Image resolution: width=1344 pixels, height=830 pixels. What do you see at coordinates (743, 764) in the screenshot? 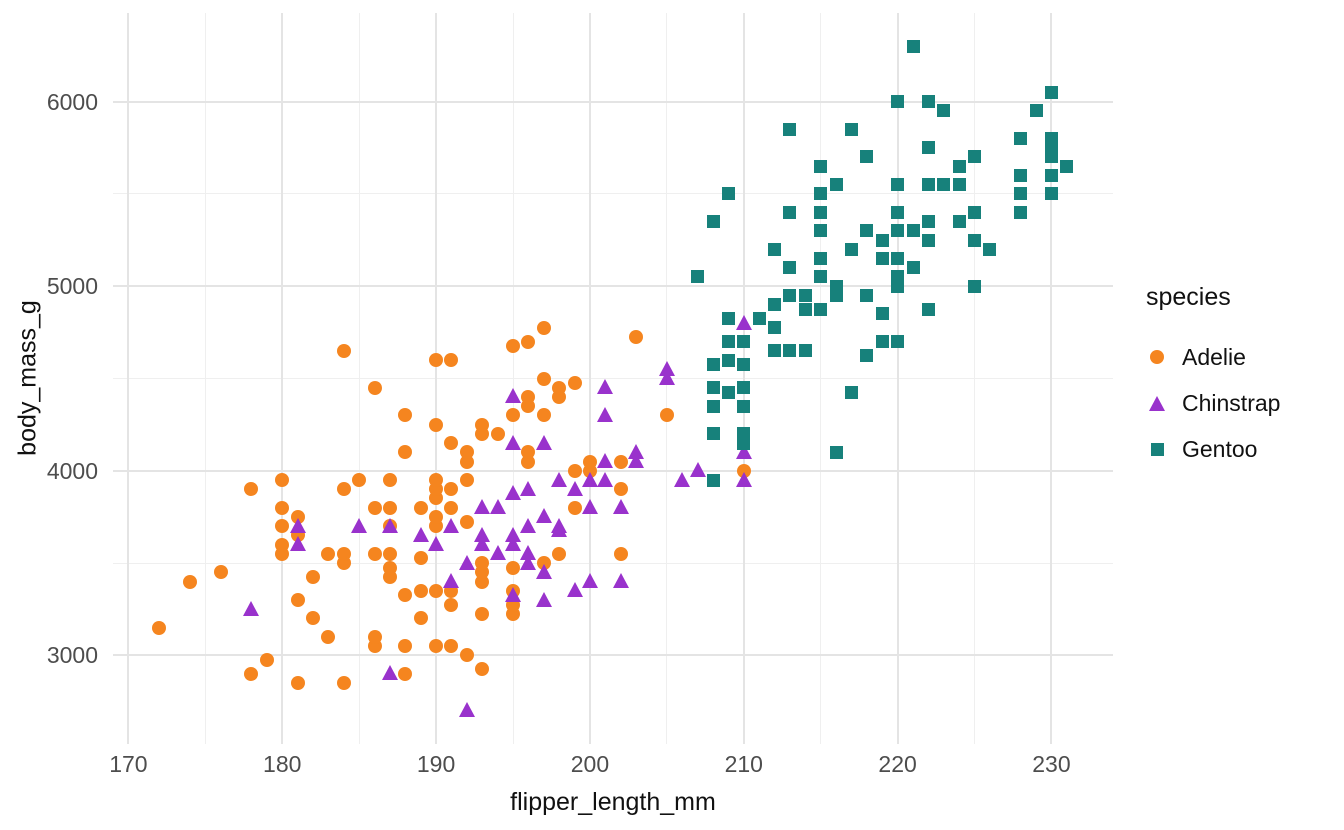
I see `x-tick-label: 210` at bounding box center [743, 764].